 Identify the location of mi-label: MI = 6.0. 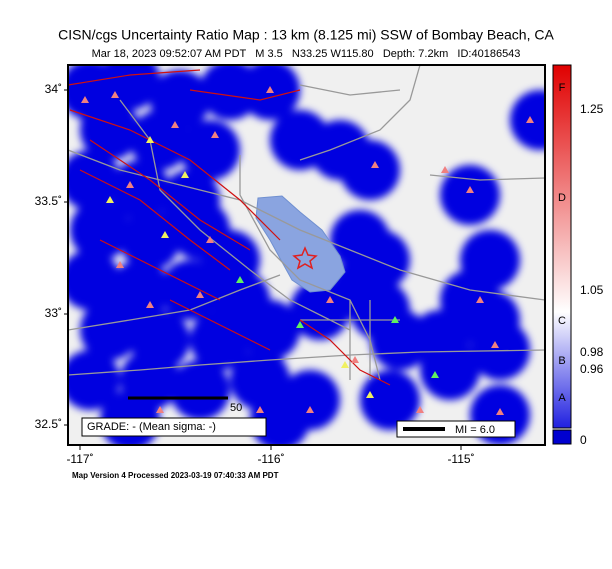
(475, 430).